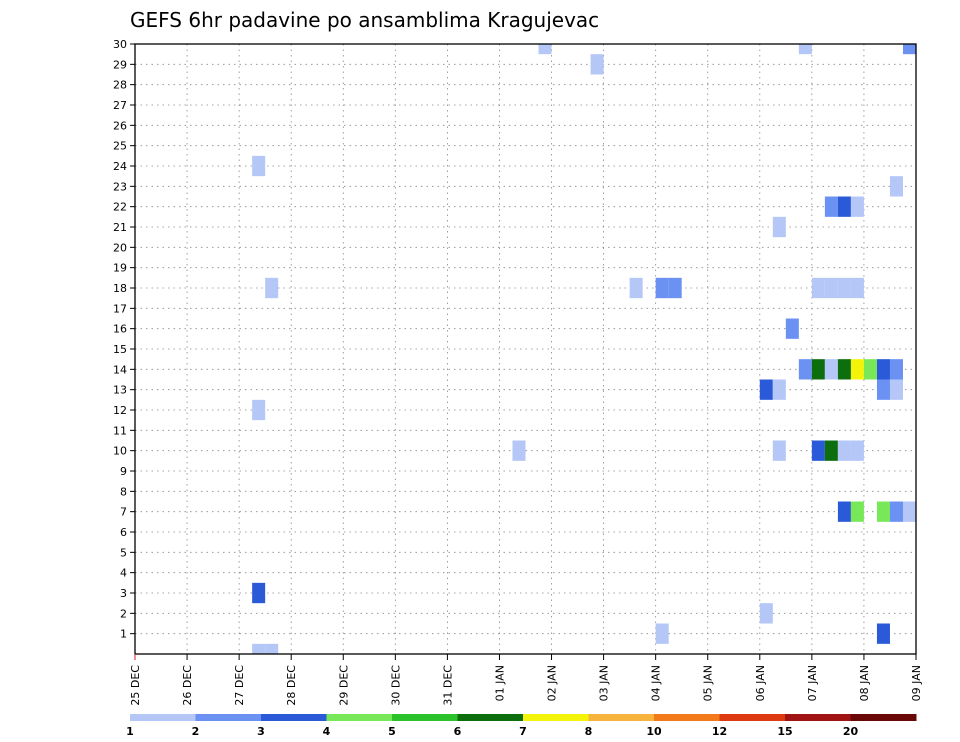 This screenshot has height=742, width=960. I want to click on x-tick-label: 09 JAN, so click(916, 683).